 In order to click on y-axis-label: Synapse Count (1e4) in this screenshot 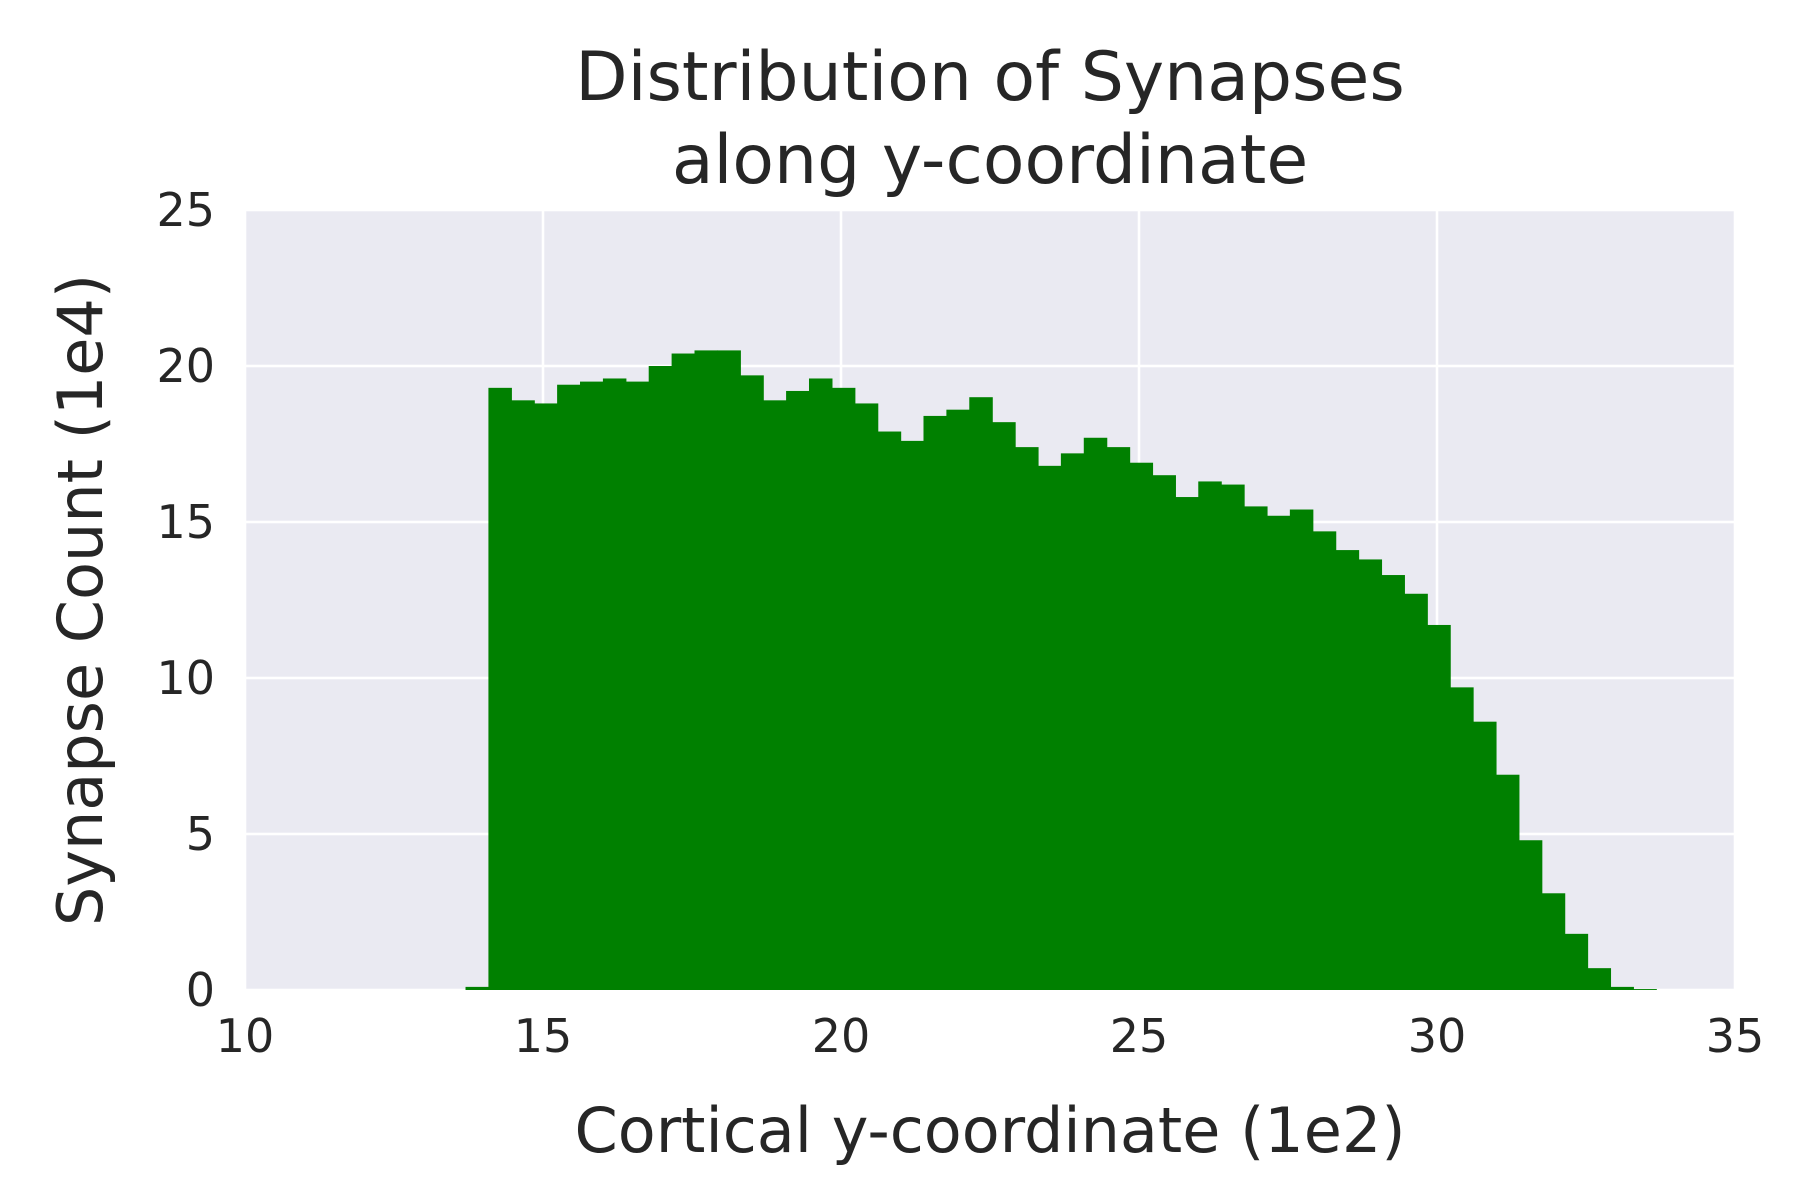, I will do `click(80, 600)`.